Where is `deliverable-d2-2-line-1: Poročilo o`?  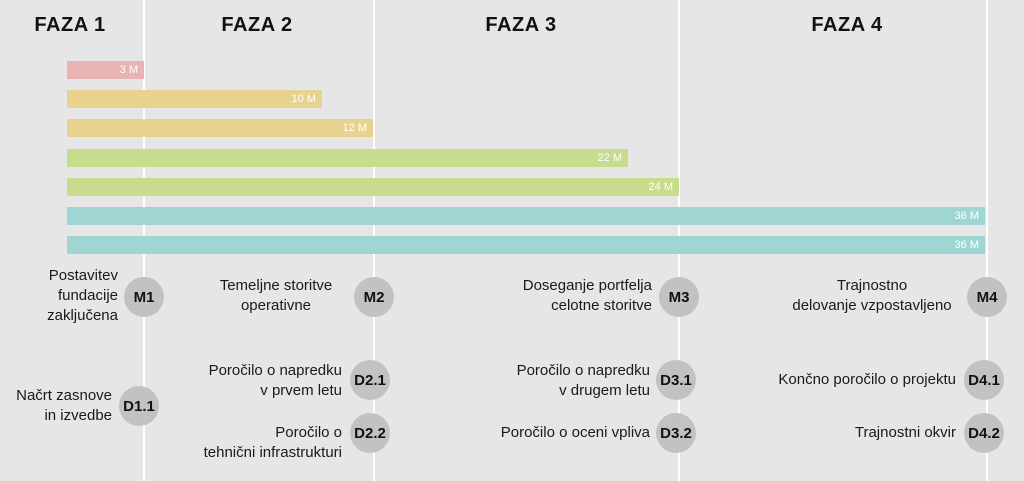 deliverable-d2-2-line-1: Poročilo o is located at coordinates (308, 432).